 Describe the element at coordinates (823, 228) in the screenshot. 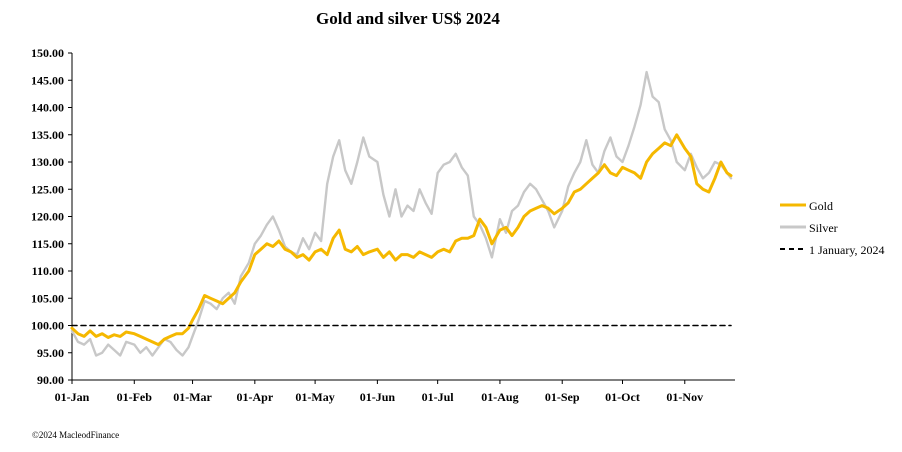

I see `legend-label-silver: Silver` at that location.